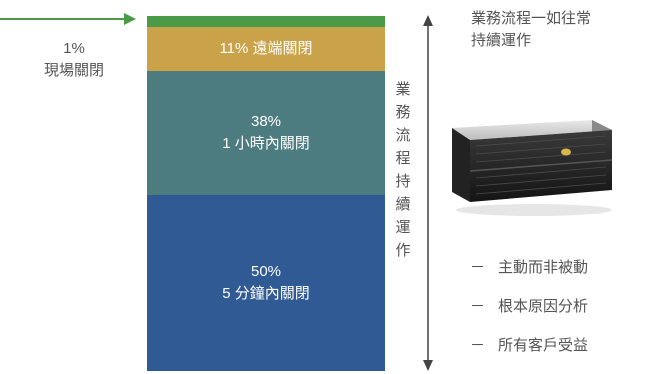  I want to click on business-continuity-vertical-label: 業 務 流 程 持 續 運 作, so click(403, 170).